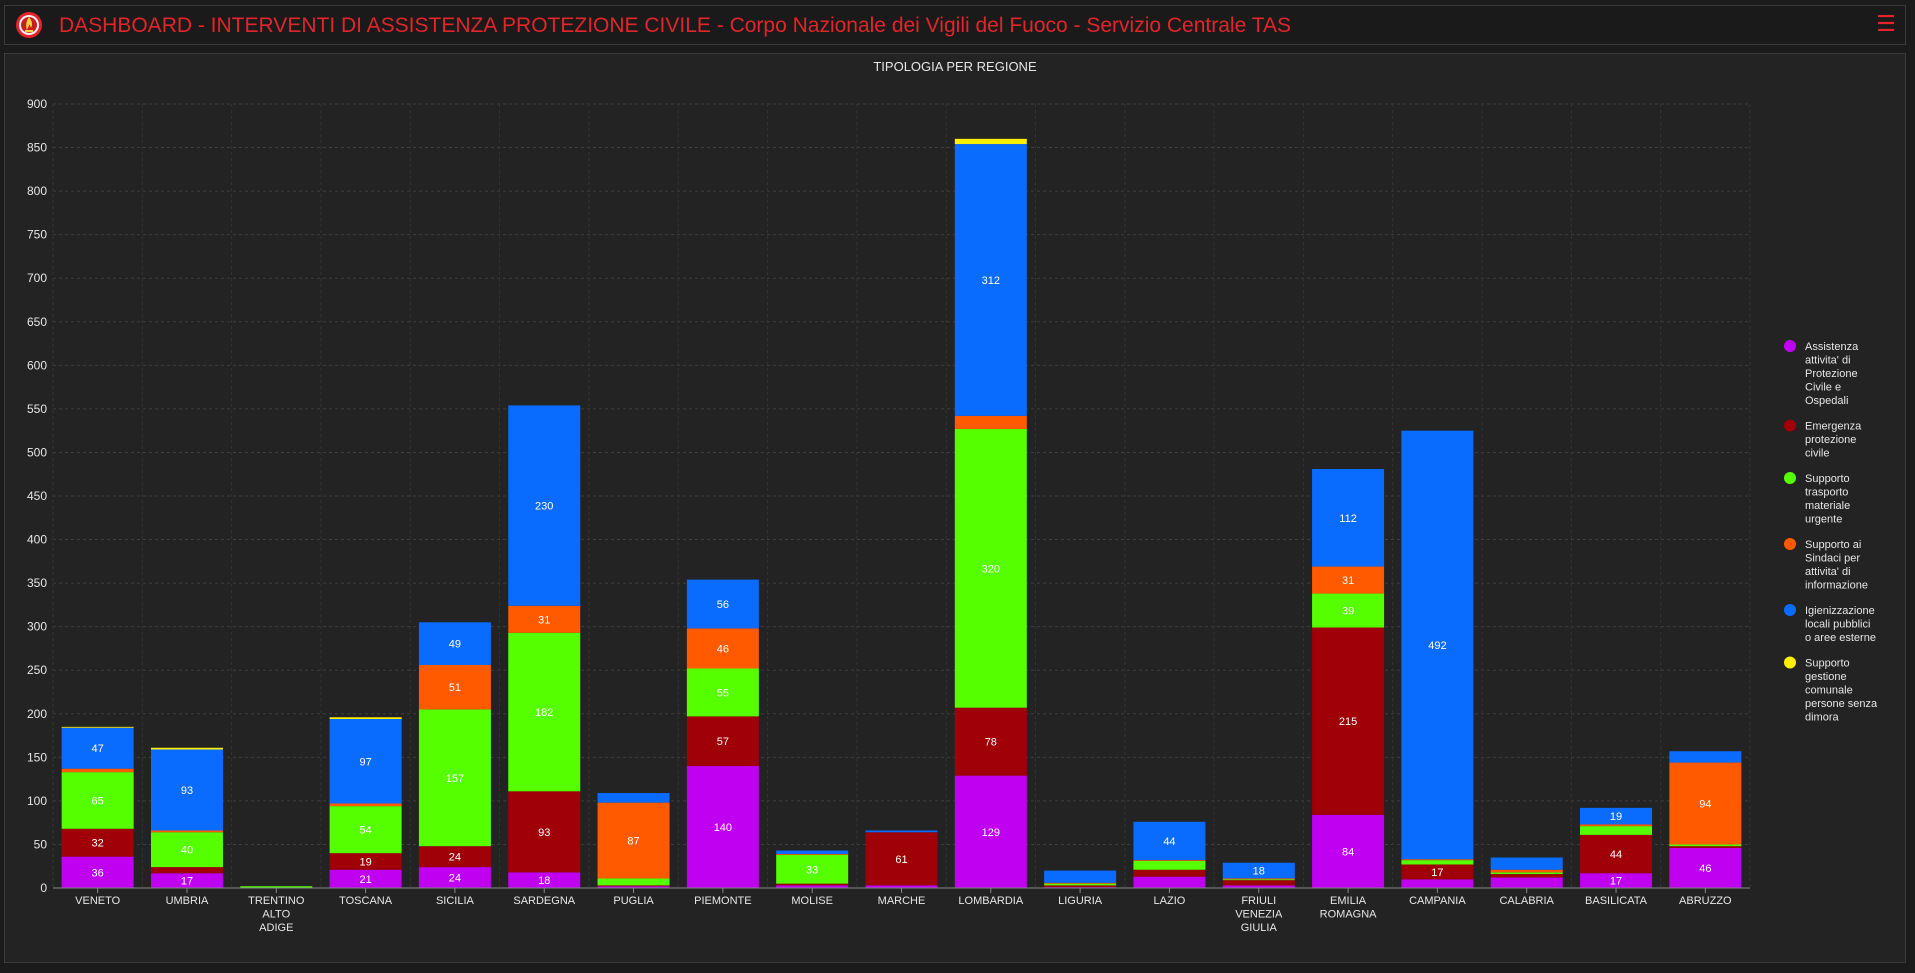  I want to click on data-label: 40, so click(187, 851).